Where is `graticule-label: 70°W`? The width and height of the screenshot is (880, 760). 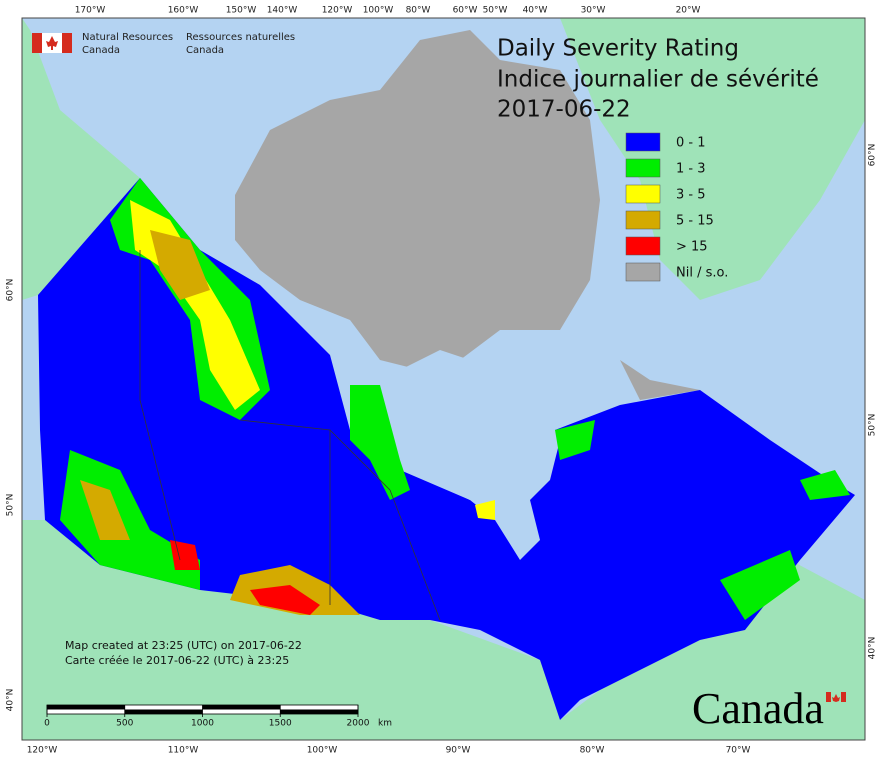
graticule-label: 70°W is located at coordinates (738, 751).